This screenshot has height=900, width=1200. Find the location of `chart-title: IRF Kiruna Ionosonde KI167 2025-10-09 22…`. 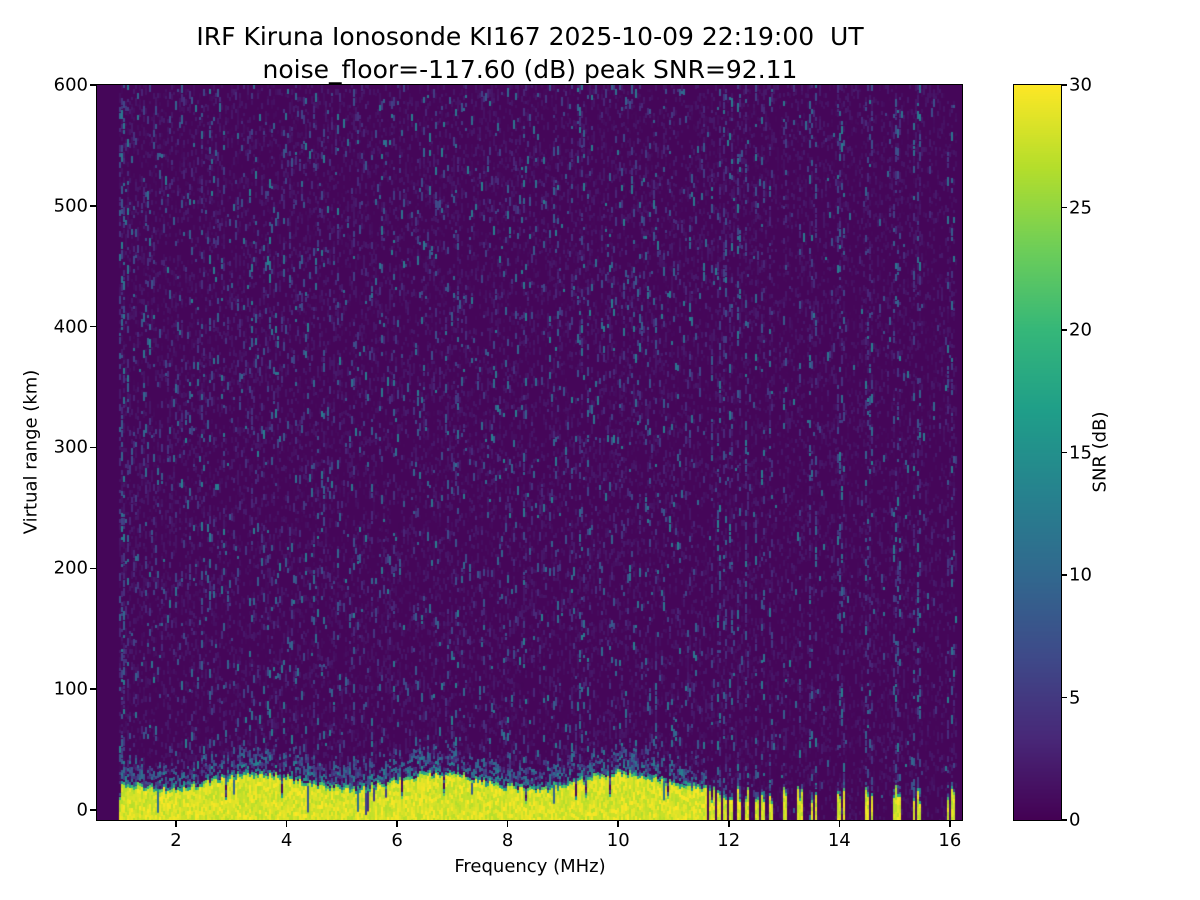

chart-title: IRF Kiruna Ionosonde KI167 2025-10-09 22… is located at coordinates (530, 53).